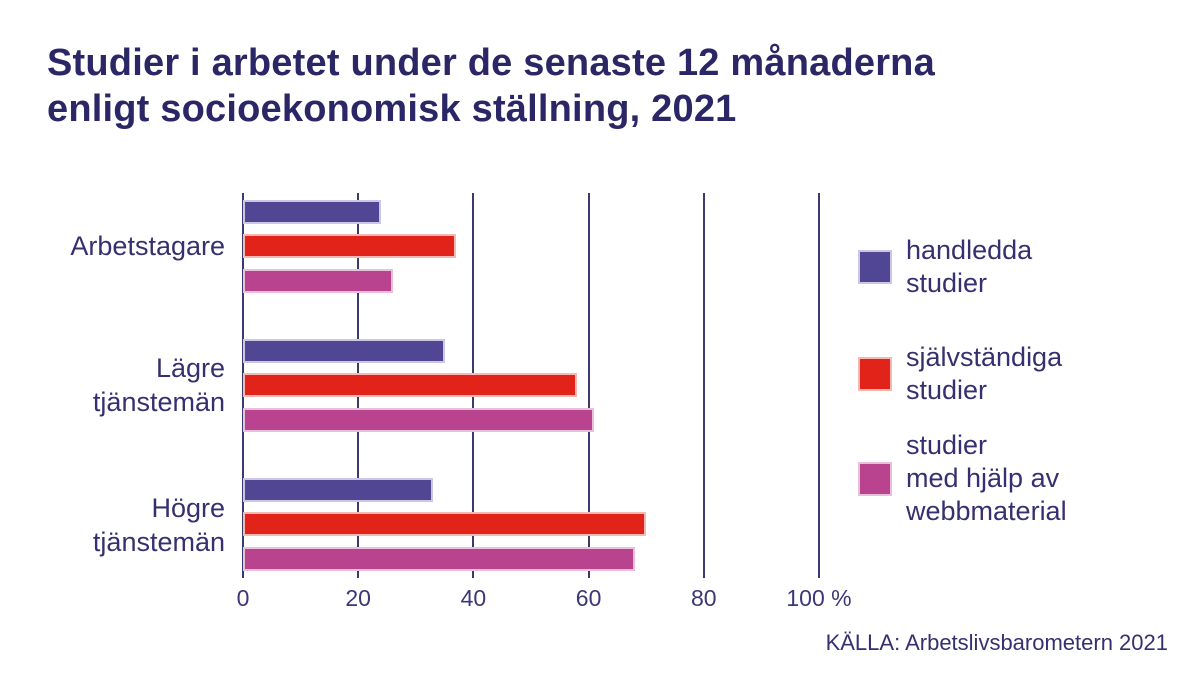  What do you see at coordinates (158, 385) in the screenshot?
I see `category-label: Lägre tjänstemän` at bounding box center [158, 385].